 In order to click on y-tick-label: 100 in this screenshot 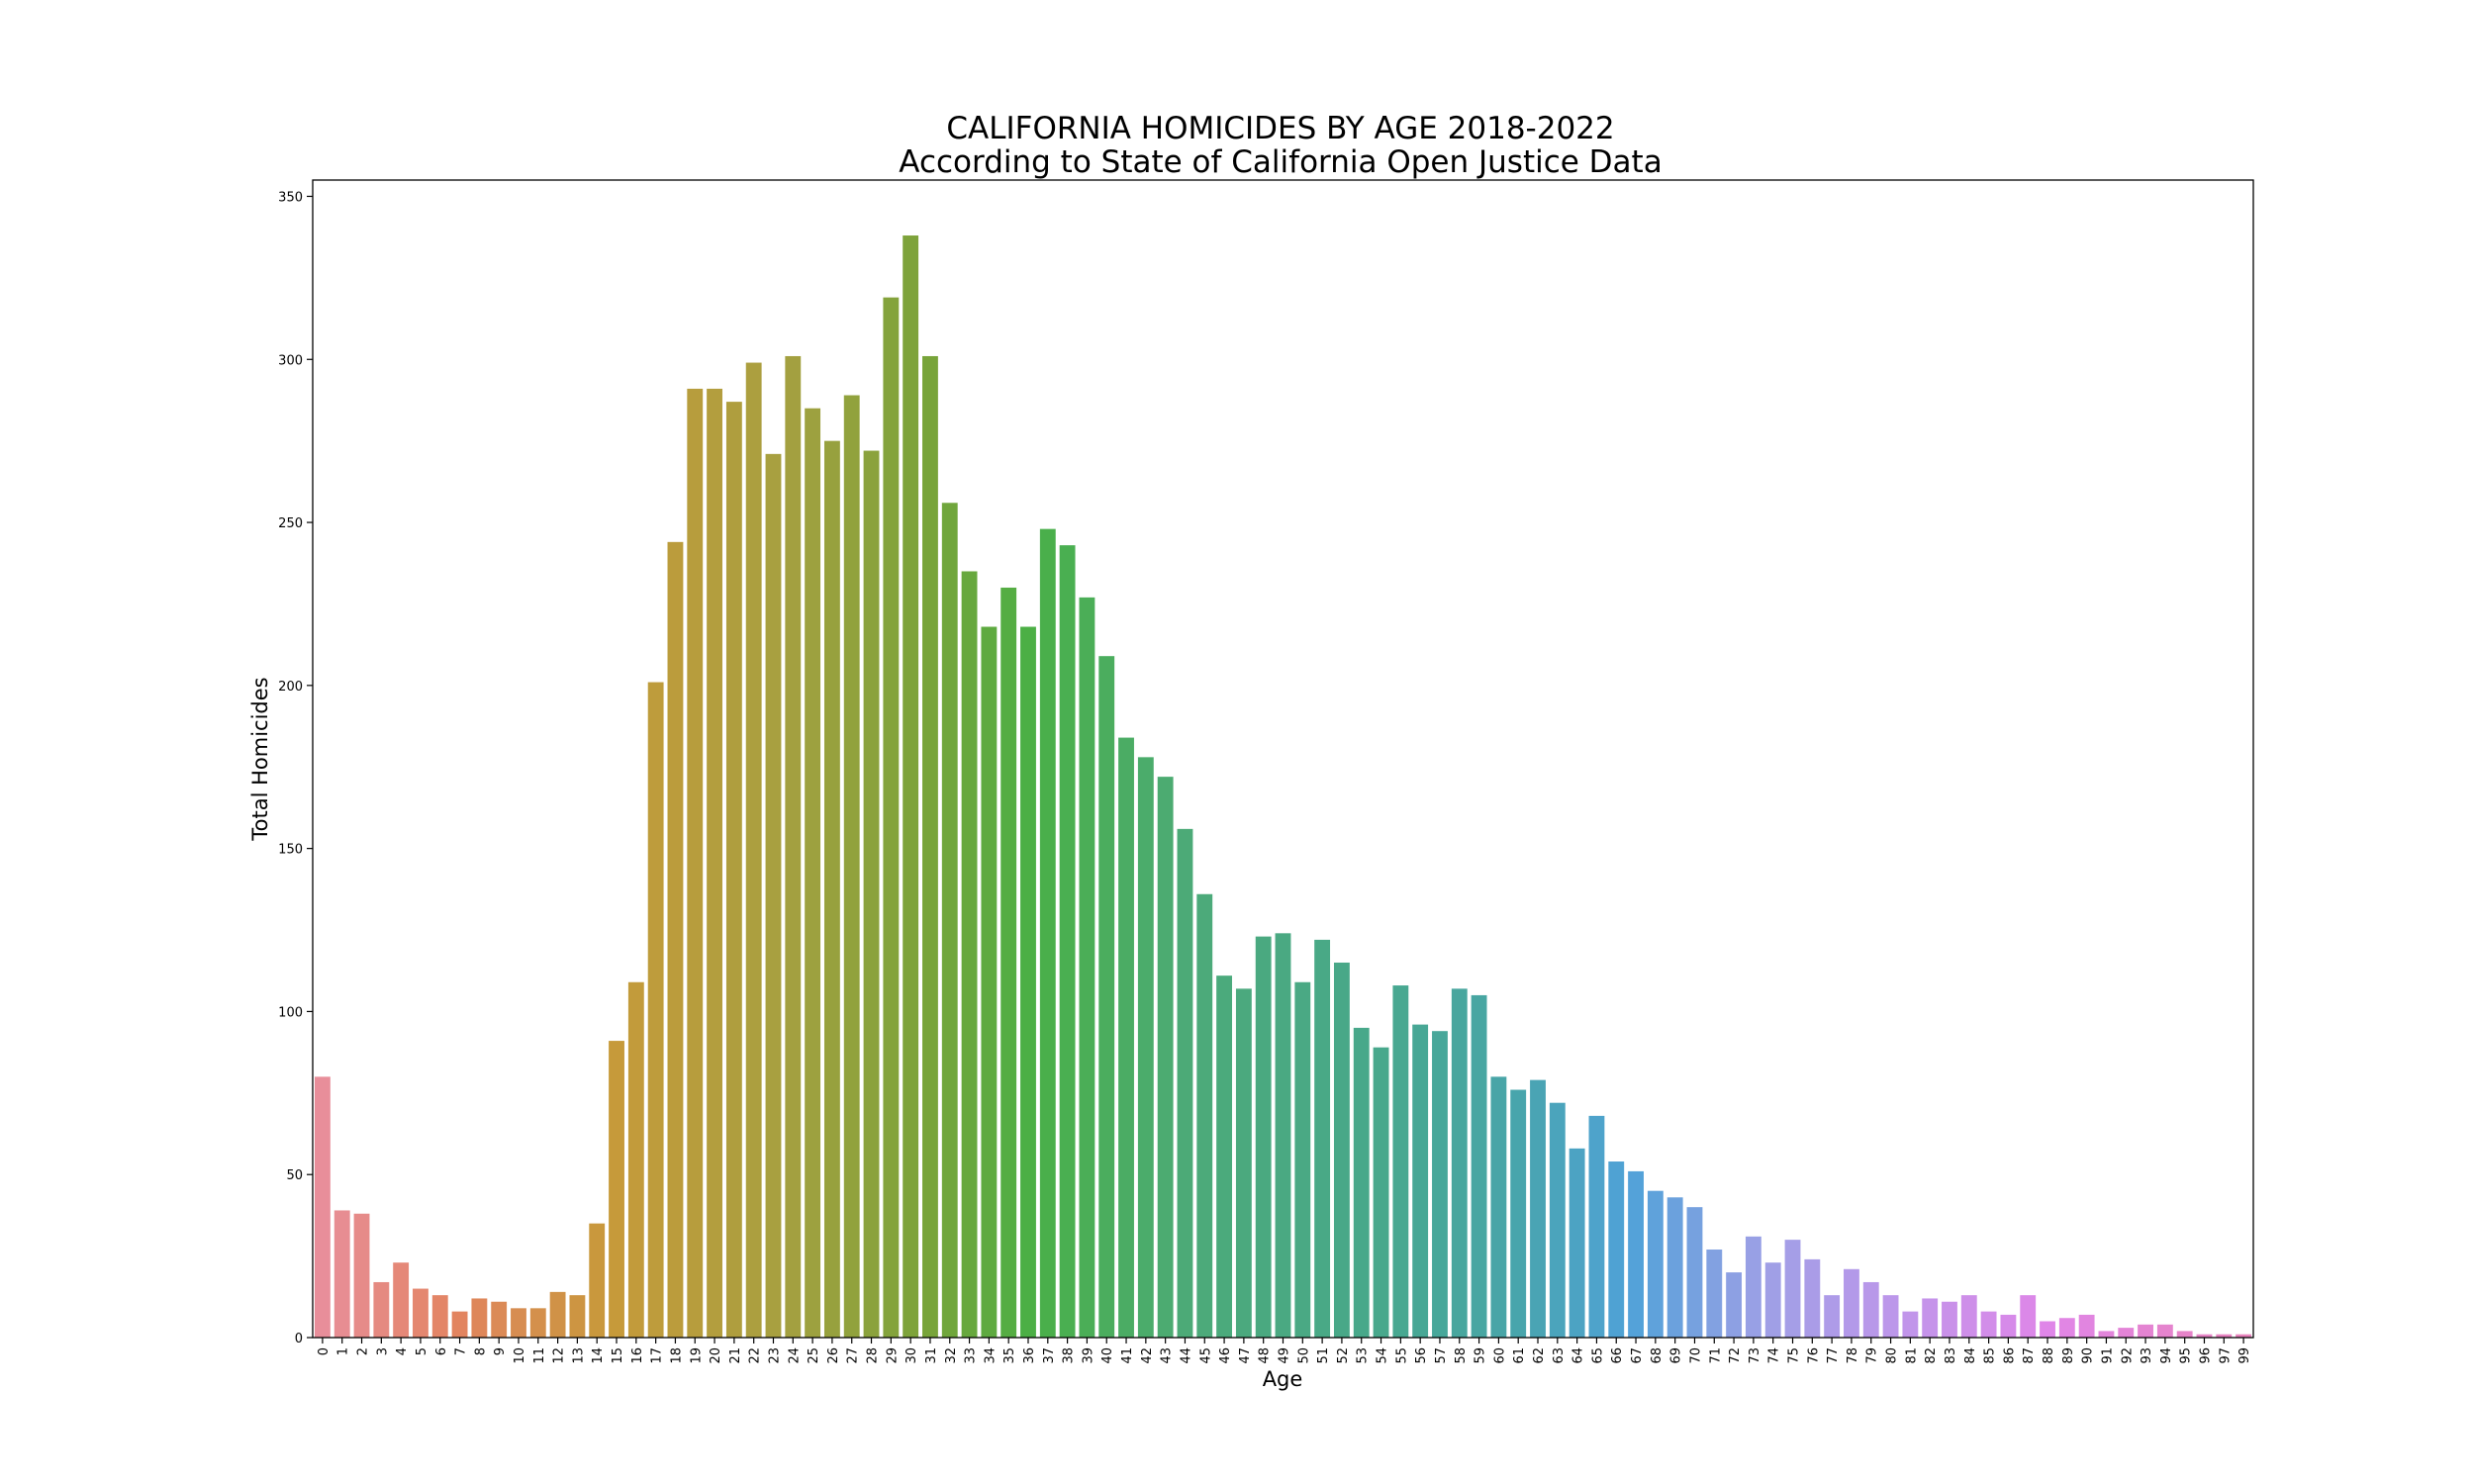, I will do `click(290, 1012)`.